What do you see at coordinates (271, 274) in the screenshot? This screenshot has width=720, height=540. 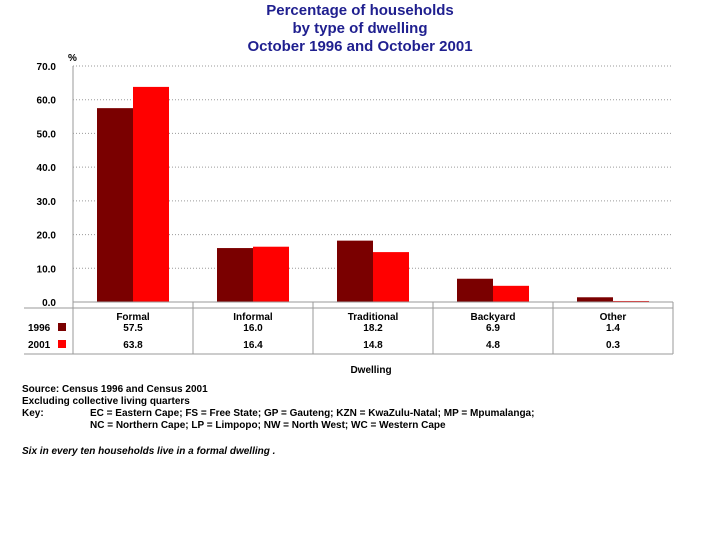 I see `bar-2001-informal` at bounding box center [271, 274].